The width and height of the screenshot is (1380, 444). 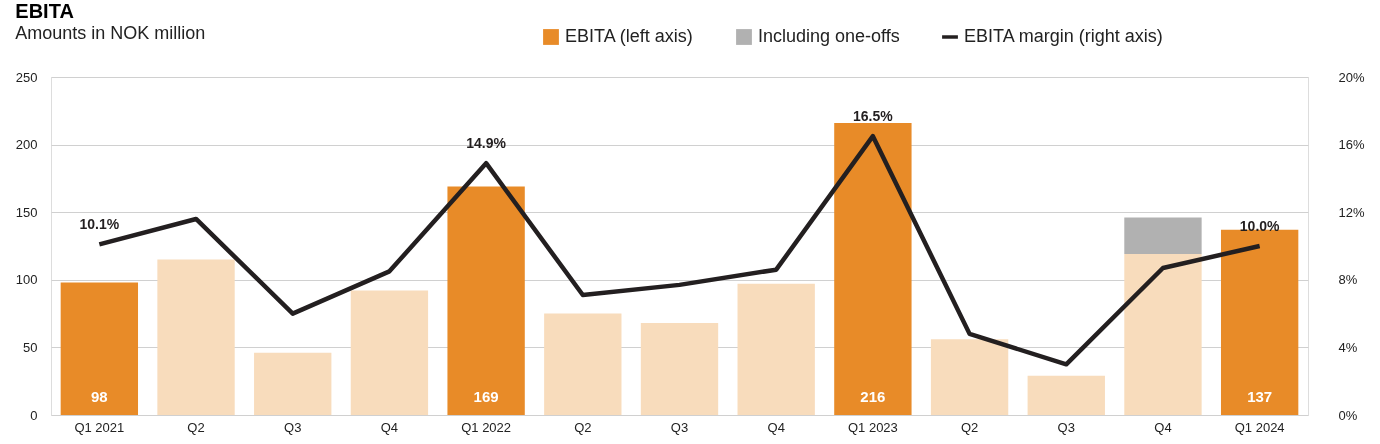 What do you see at coordinates (34, 415) in the screenshot?
I see `y-tick-label: 0` at bounding box center [34, 415].